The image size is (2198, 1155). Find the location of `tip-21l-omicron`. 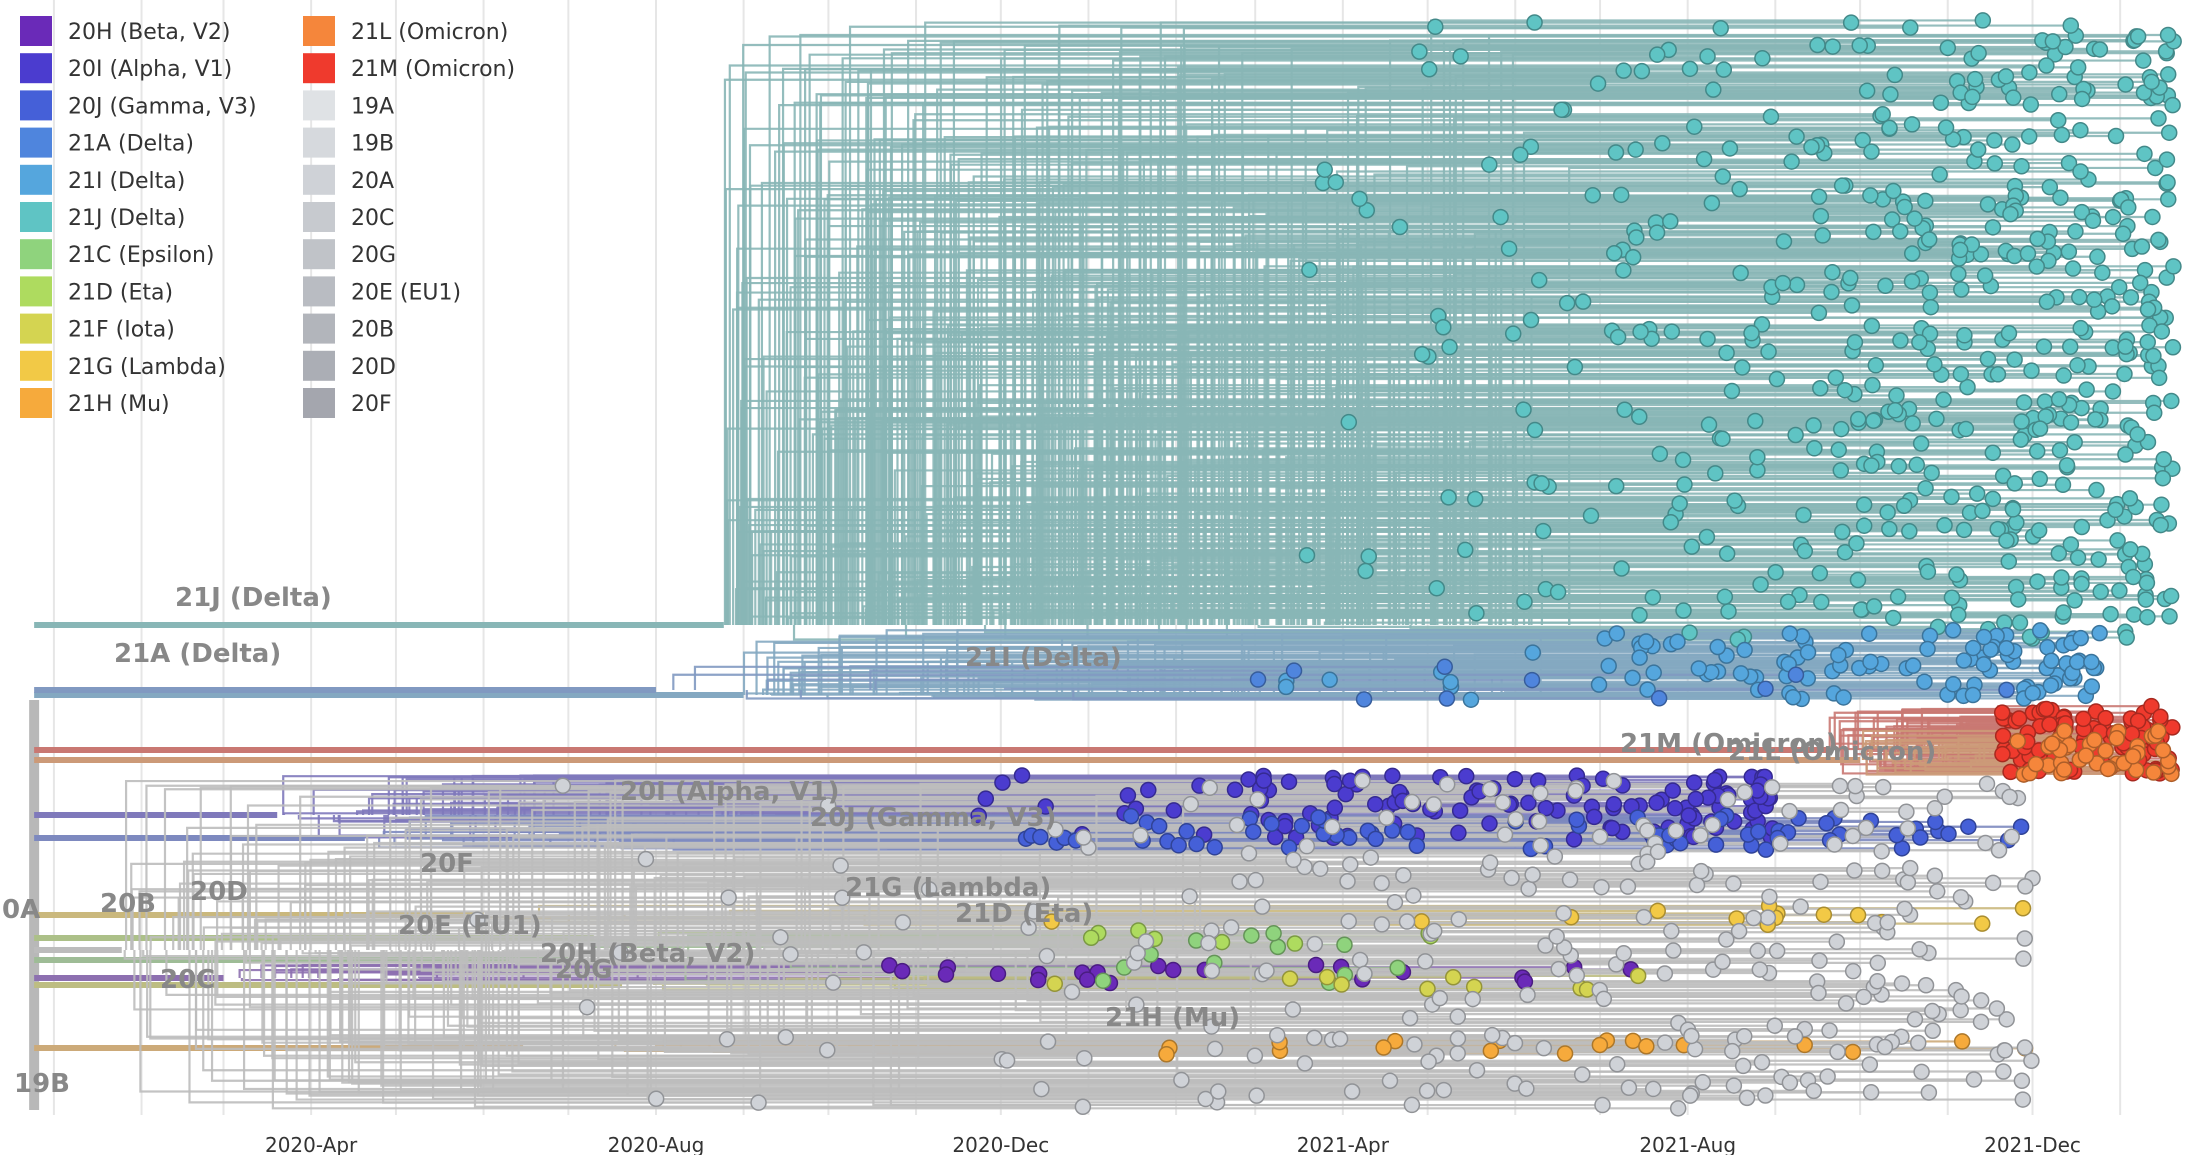

tip-21l-omicron is located at coordinates (2158, 731).